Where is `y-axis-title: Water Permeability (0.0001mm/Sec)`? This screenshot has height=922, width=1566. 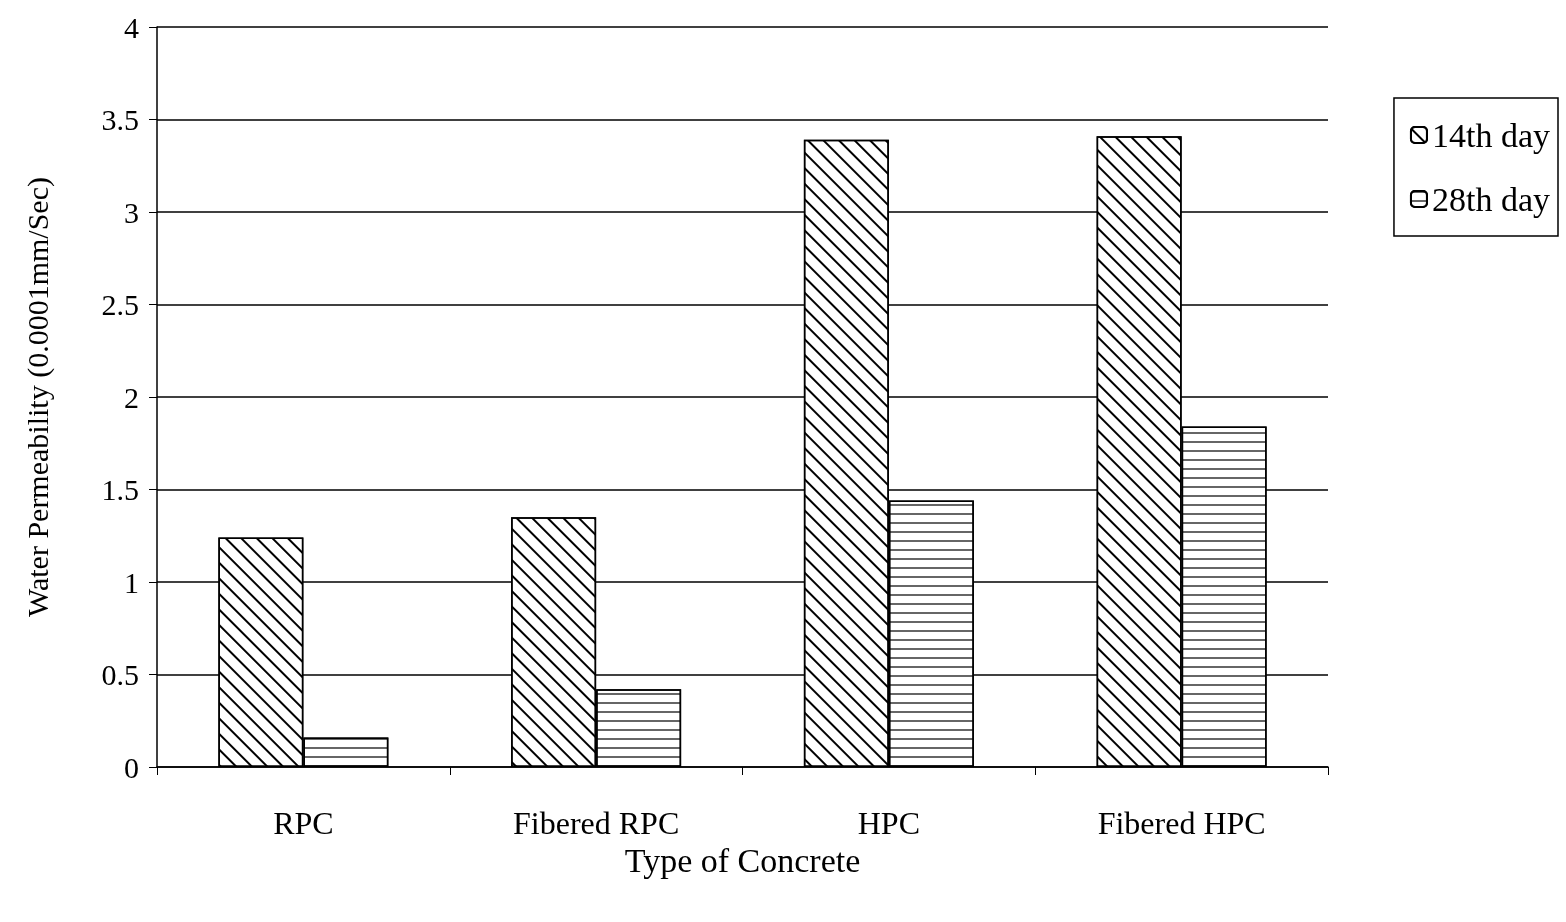 y-axis-title: Water Permeability (0.0001mm/Sec) is located at coordinates (37, 397).